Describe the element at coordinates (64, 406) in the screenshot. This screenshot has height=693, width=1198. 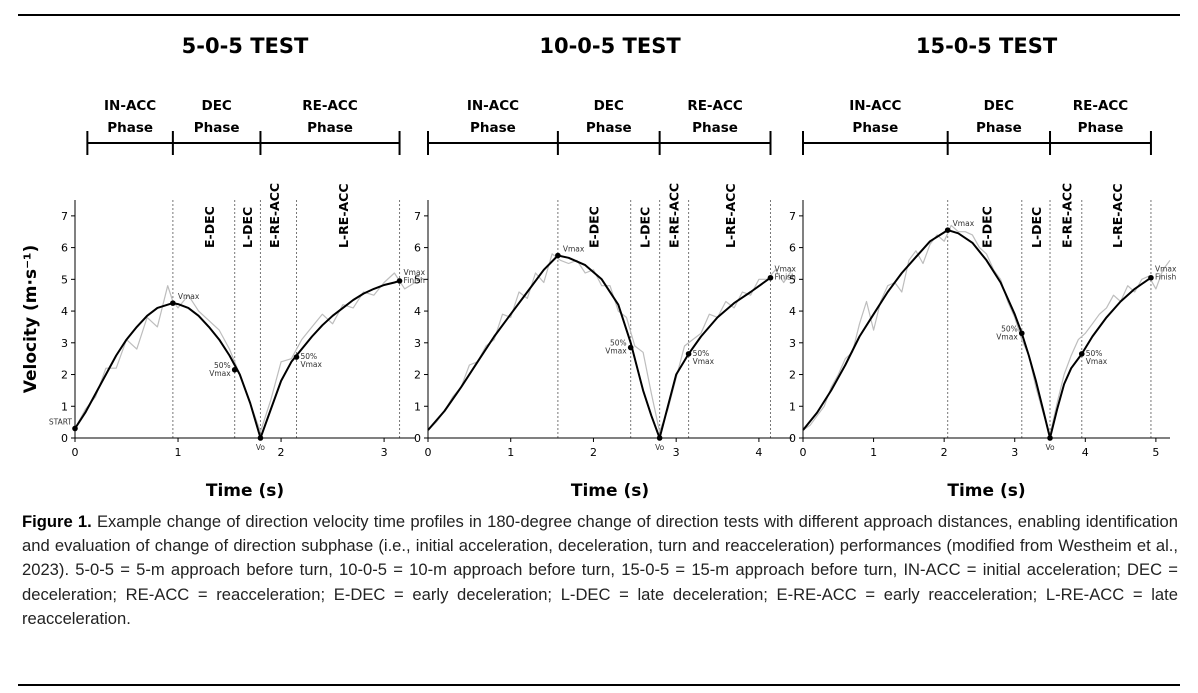
I see `panel-1-y-tick-label: 1` at that location.